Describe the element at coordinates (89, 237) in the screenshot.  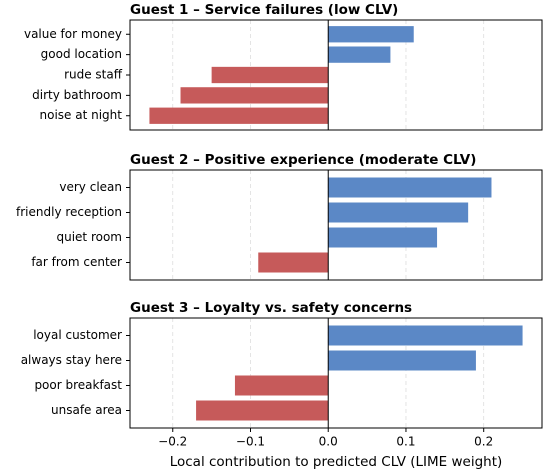
I see `y-tick-label: quiet room` at that location.